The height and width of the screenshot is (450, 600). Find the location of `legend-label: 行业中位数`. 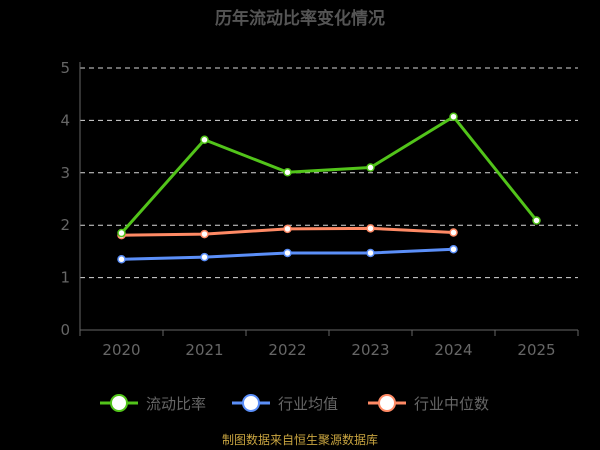

legend-label: 行业中位数 is located at coordinates (451, 404).